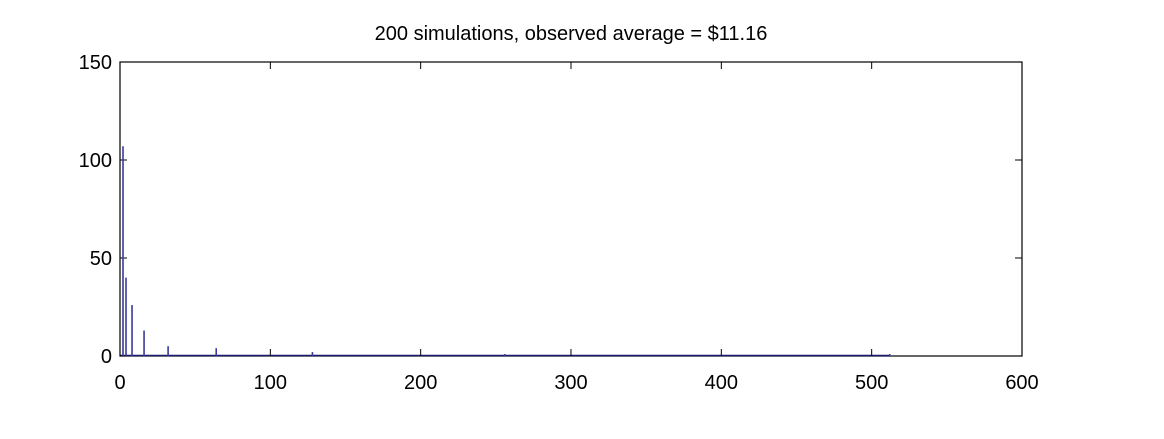  Describe the element at coordinates (119, 383) in the screenshot. I see `x-tick-label: 0` at that location.